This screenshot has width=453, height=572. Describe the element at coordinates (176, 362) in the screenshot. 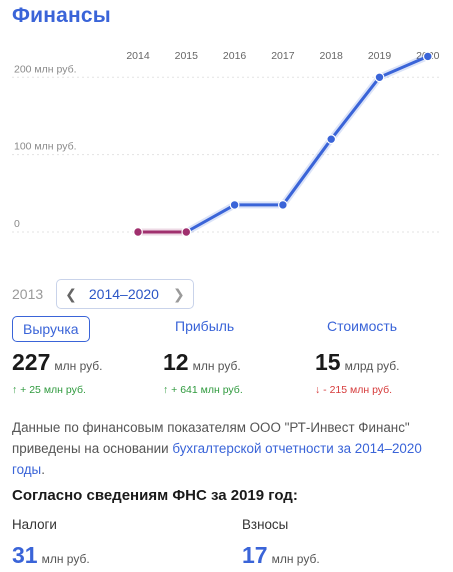

I see `metric-value: 12` at that location.